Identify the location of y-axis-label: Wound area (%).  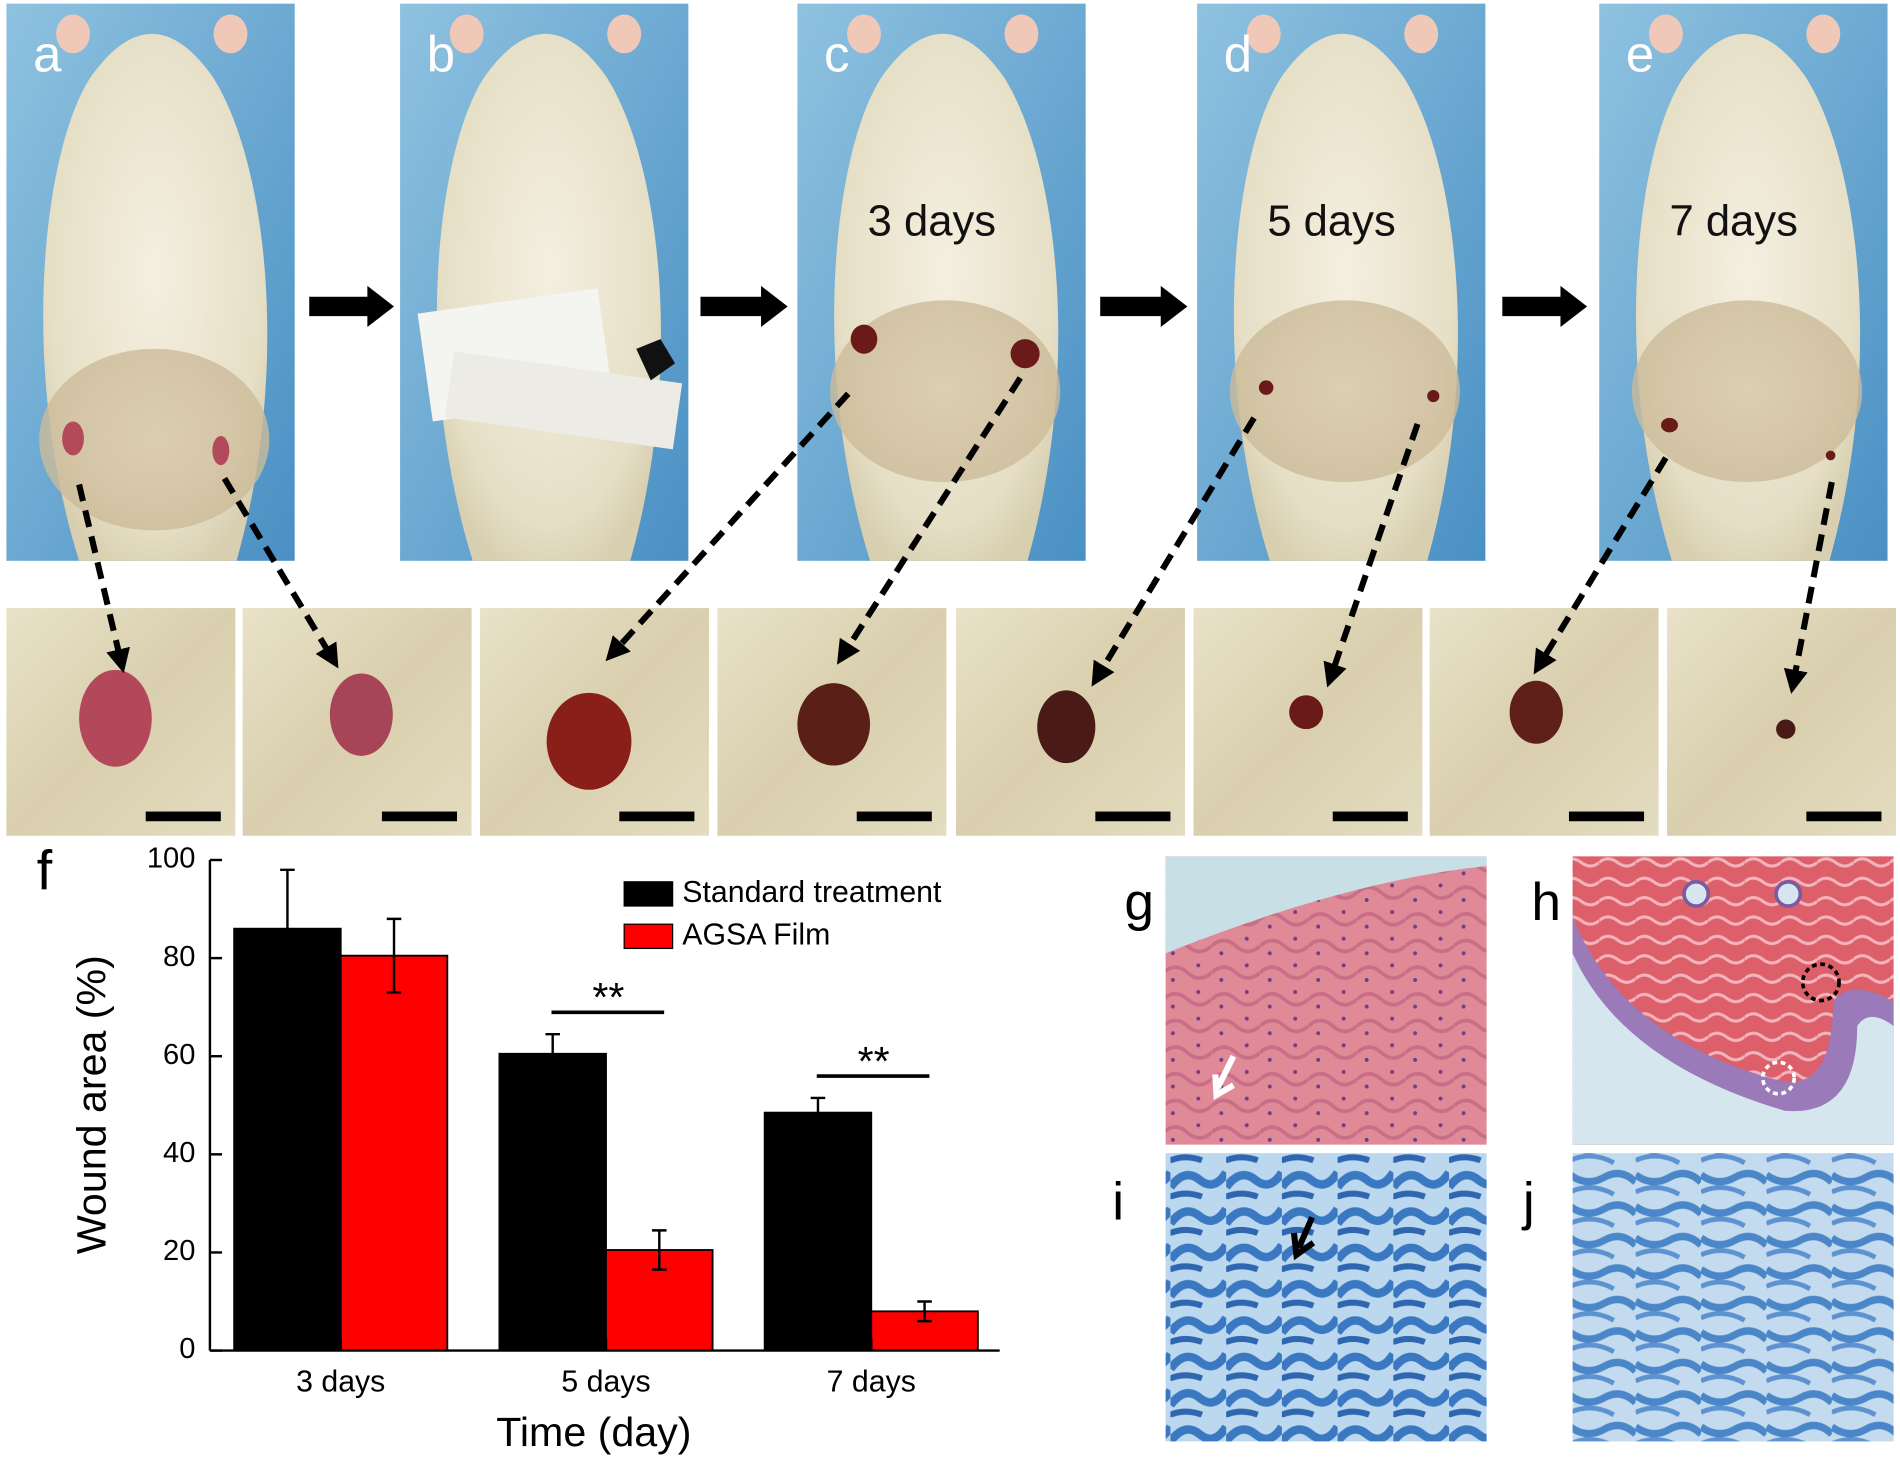
(92, 1104).